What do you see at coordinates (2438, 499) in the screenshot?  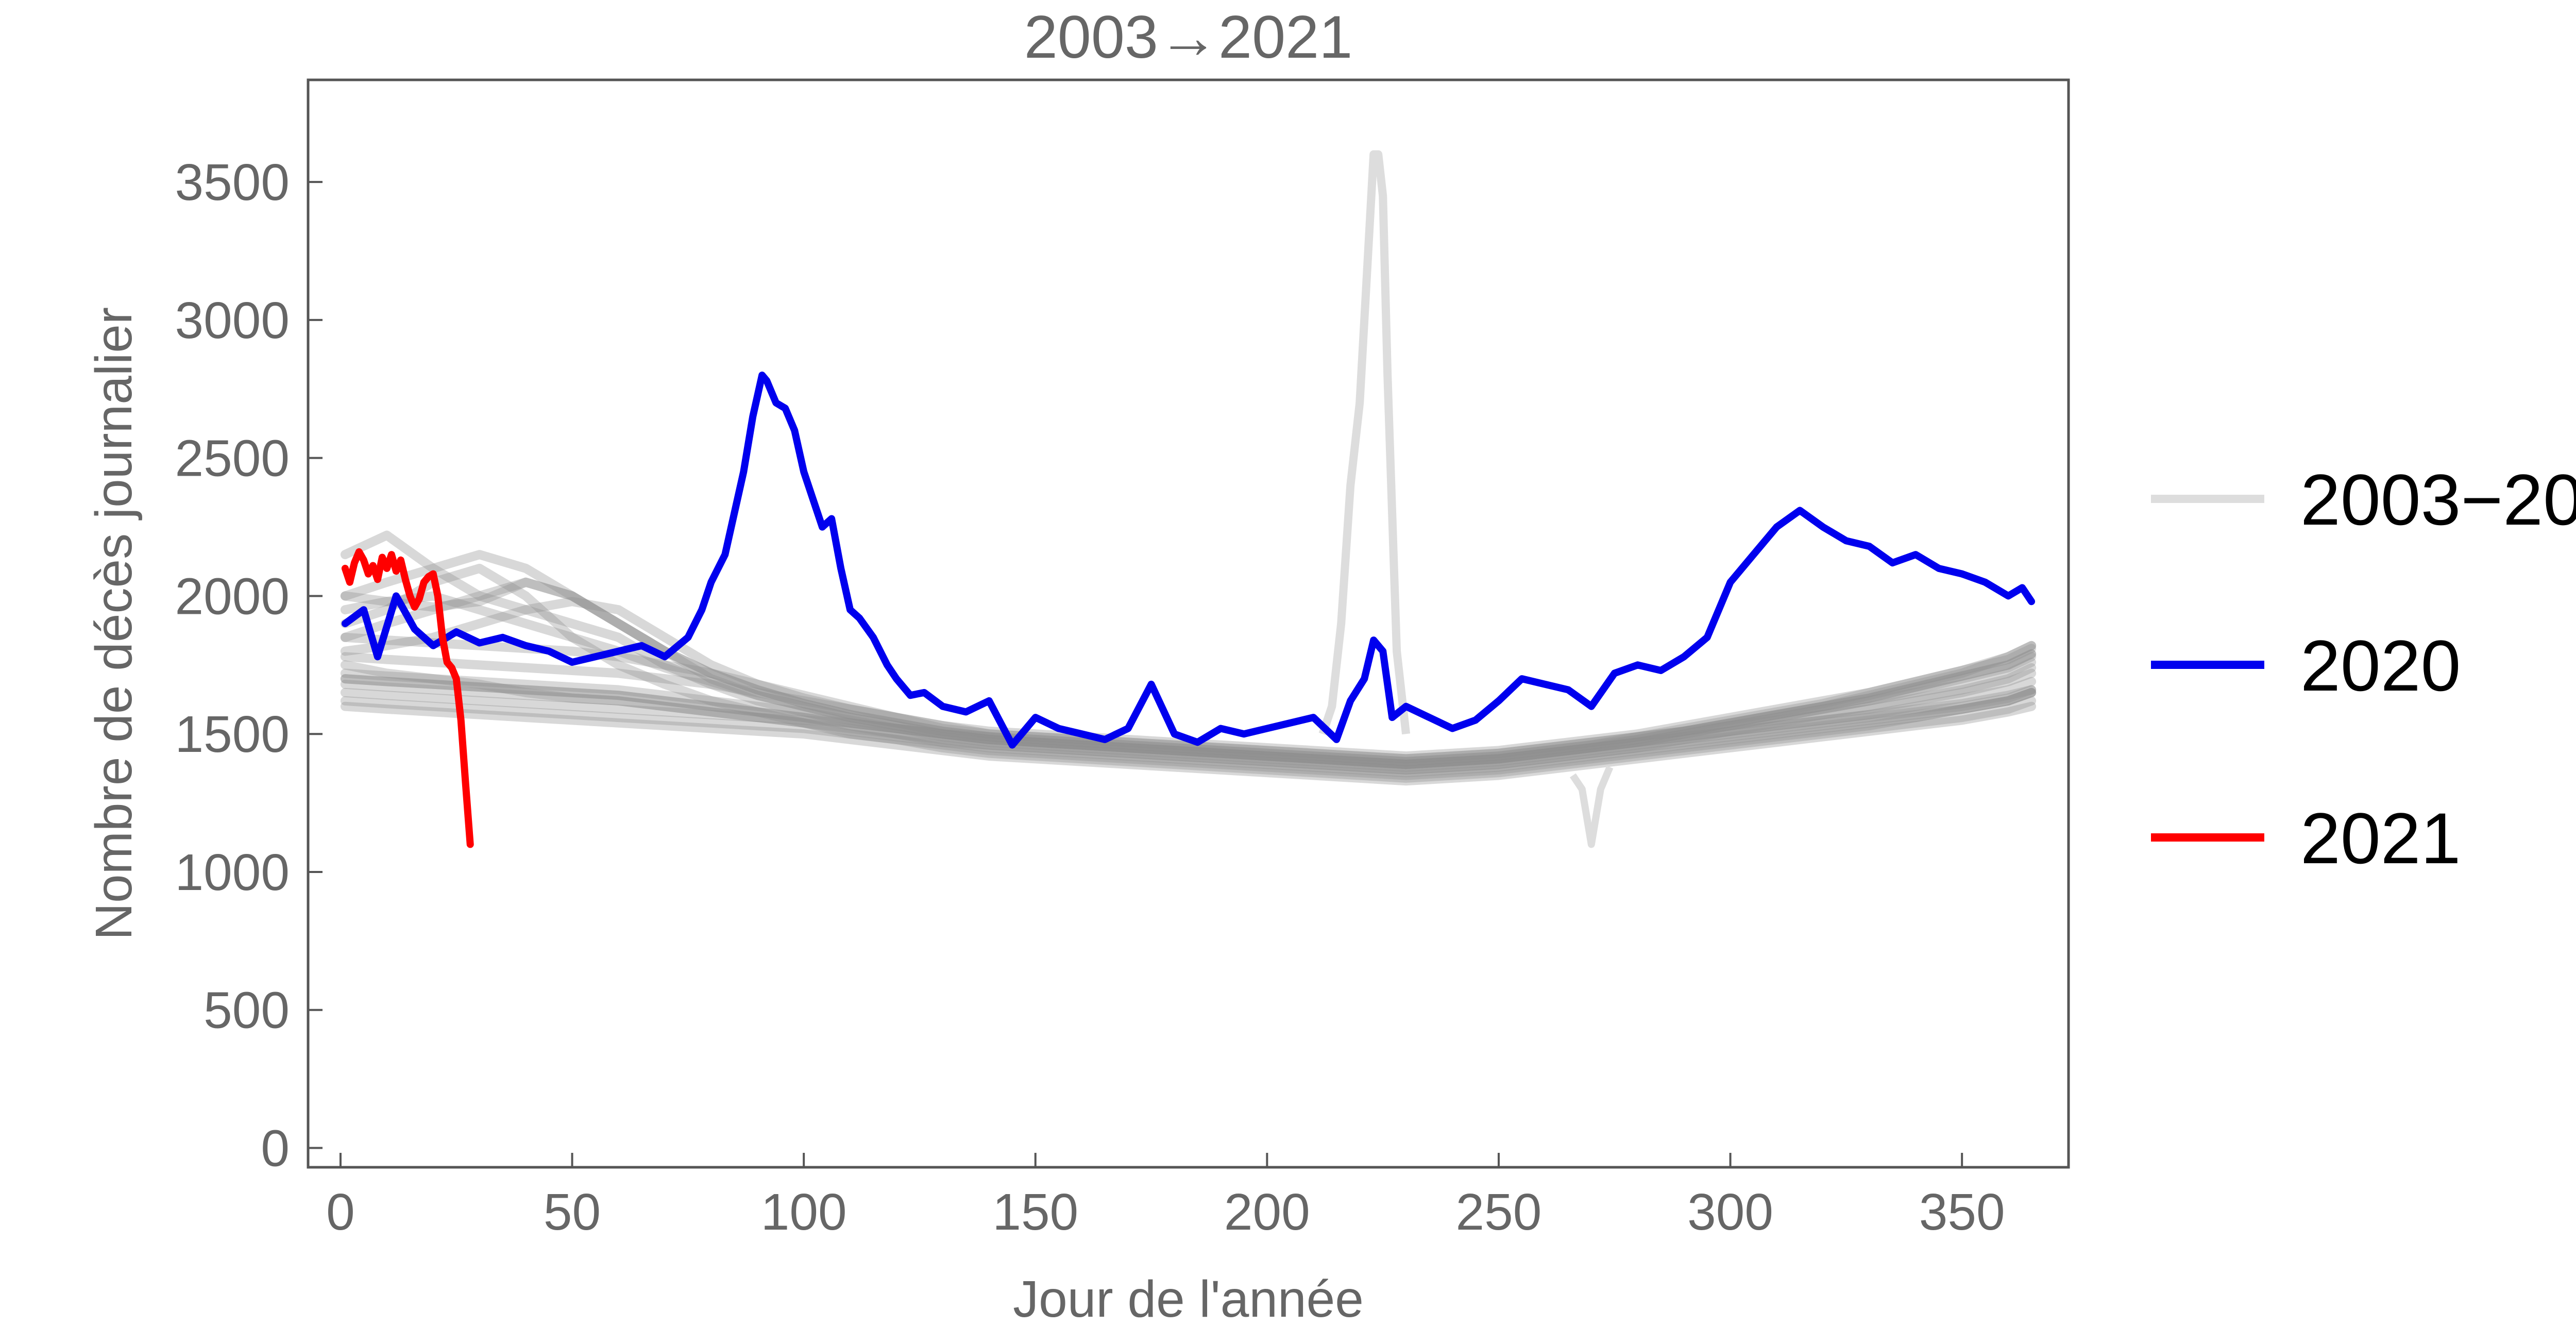 I see `legend-label-1: 2003−2019` at bounding box center [2438, 499].